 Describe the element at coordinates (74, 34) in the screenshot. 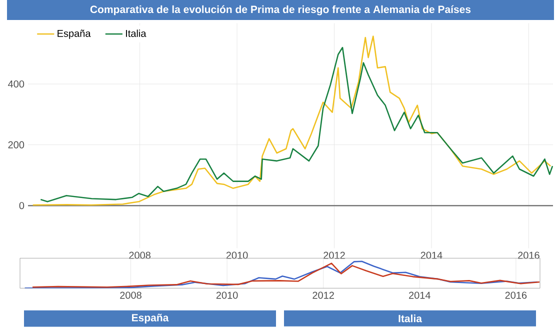

I see `legend-label: España` at that location.